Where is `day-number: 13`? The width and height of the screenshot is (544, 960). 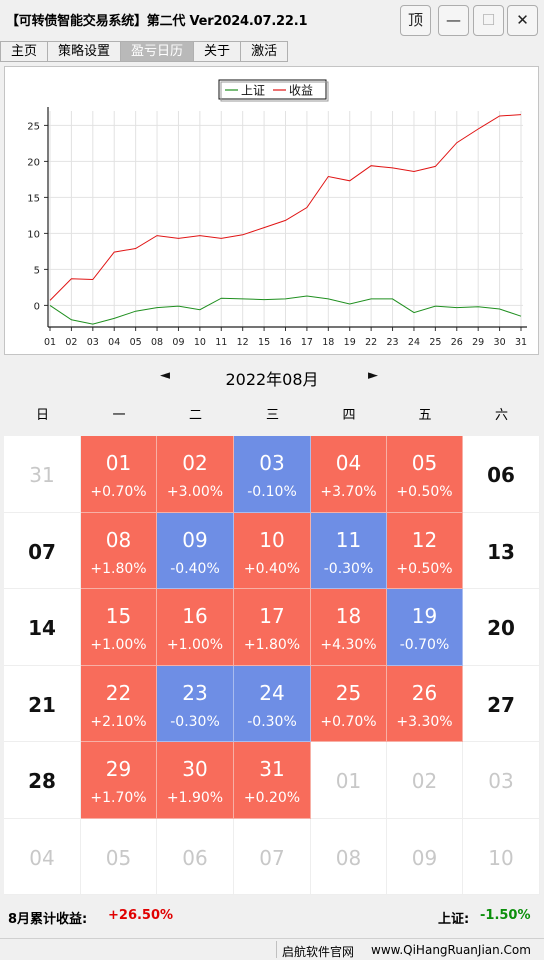 day-number: 13 is located at coordinates (501, 551).